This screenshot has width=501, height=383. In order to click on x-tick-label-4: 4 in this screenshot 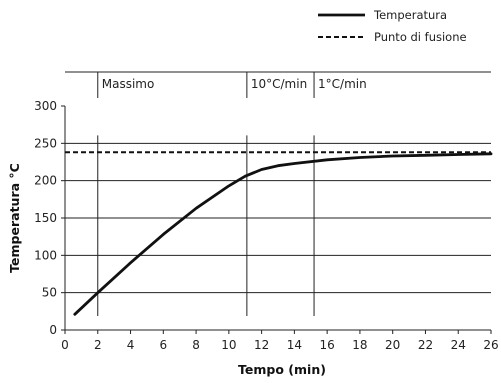, I will do `click(131, 345)`.